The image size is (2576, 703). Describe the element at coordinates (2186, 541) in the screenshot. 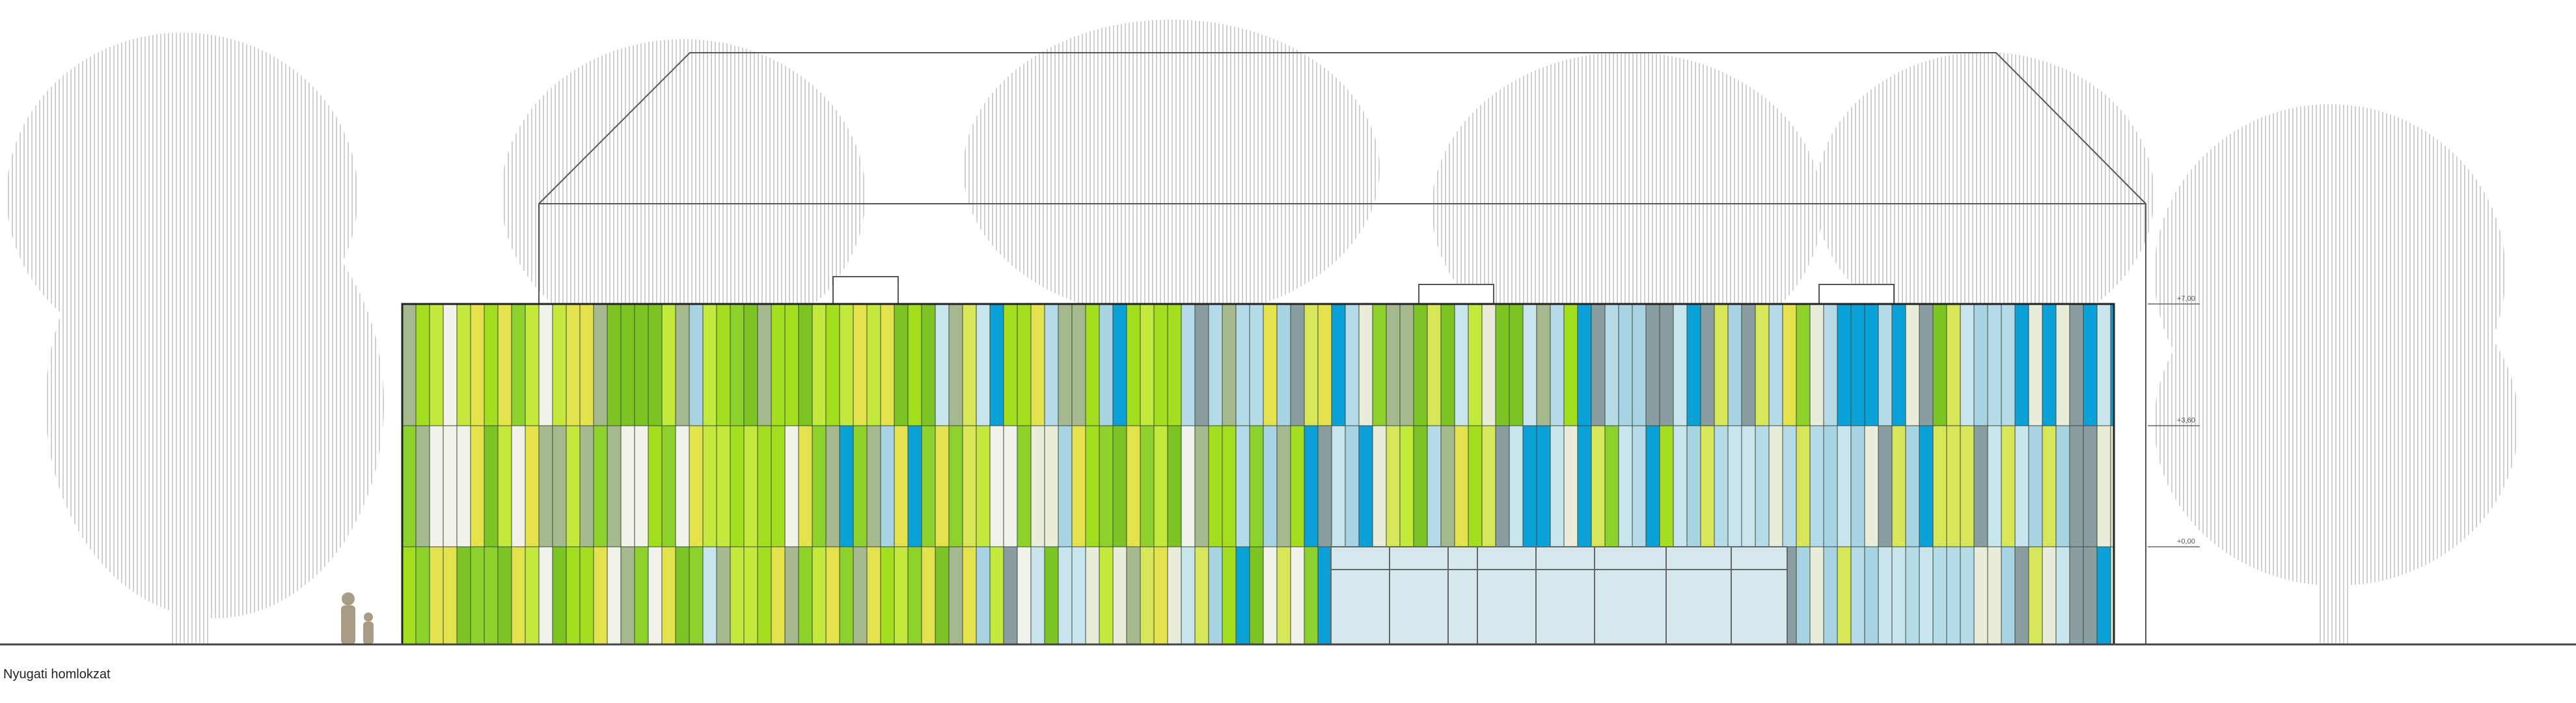

I see `level-label: +0,00` at that location.